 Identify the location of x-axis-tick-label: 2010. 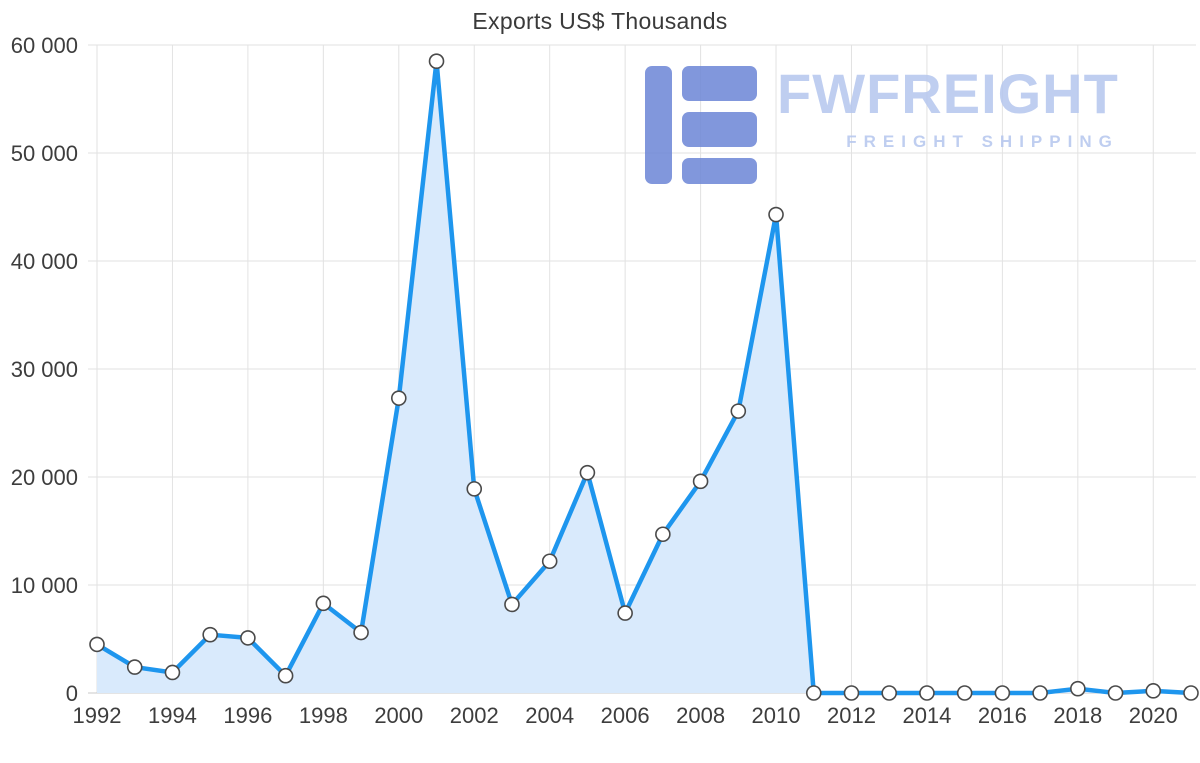
(776, 715).